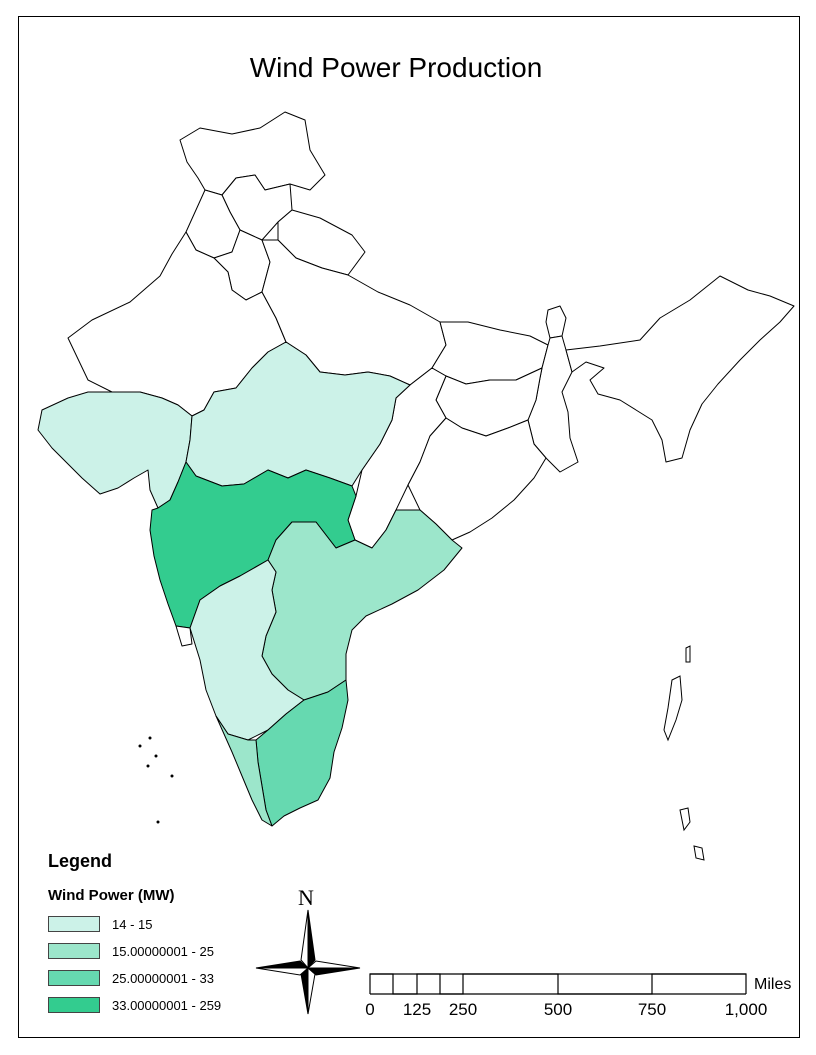 This screenshot has width=816, height=1055. What do you see at coordinates (163, 951) in the screenshot?
I see `legend-label-2: 15.00000001 - 25` at bounding box center [163, 951].